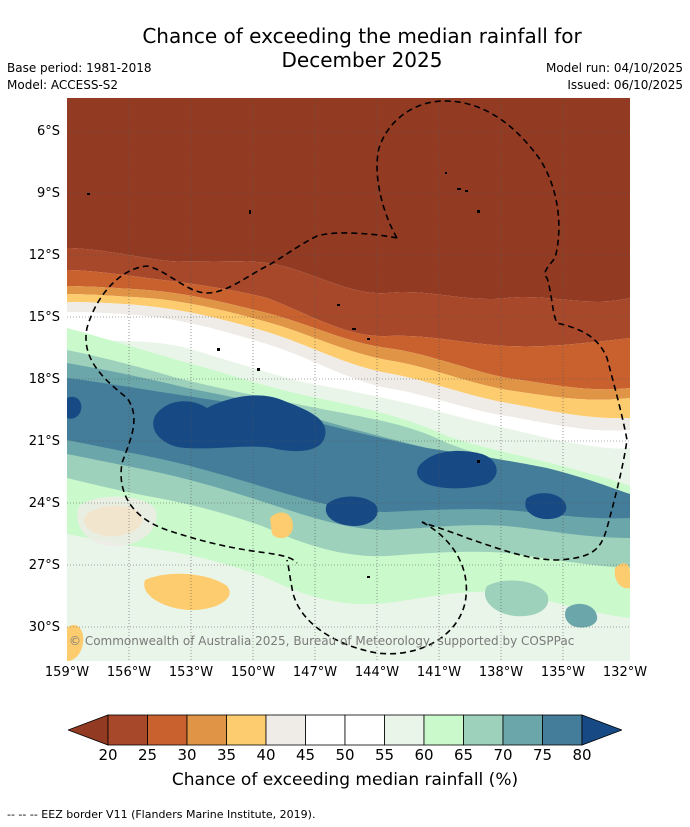  Describe the element at coordinates (187, 755) in the screenshot. I see `colorbar-tick-label: 30` at that location.